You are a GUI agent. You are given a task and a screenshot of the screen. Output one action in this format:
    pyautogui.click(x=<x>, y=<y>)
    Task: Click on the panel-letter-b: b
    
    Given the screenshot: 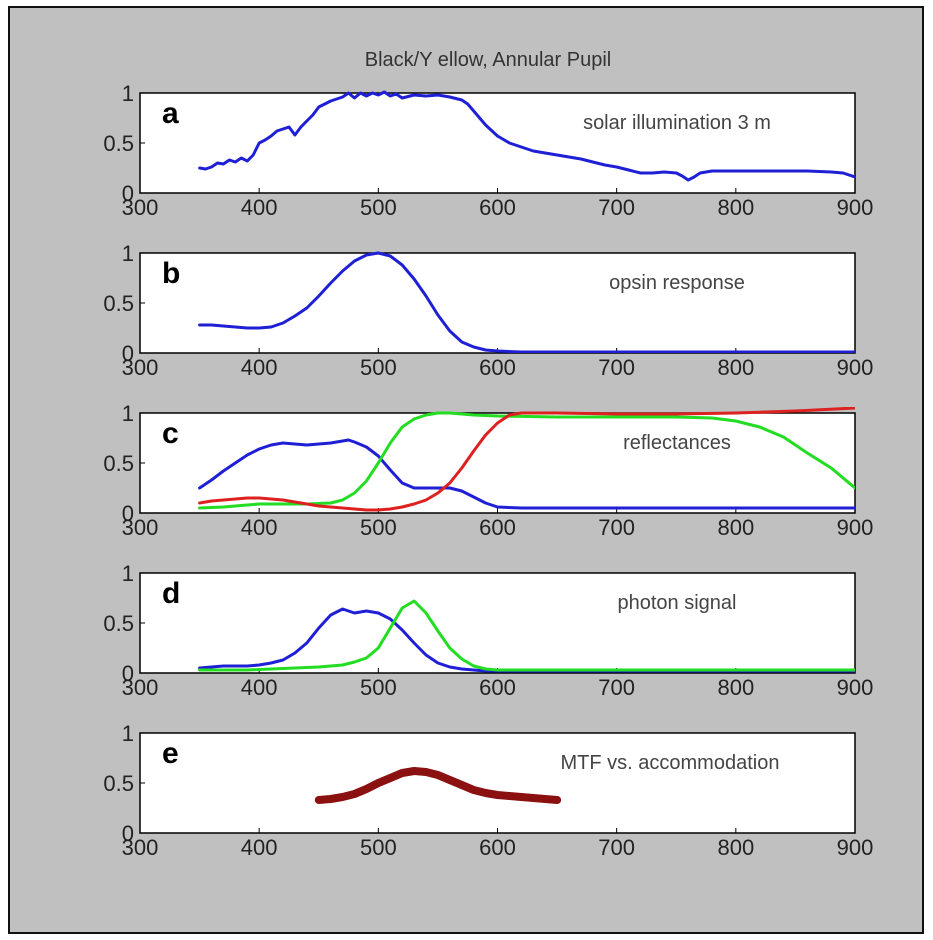 What is the action you would take?
    pyautogui.click(x=171, y=273)
    